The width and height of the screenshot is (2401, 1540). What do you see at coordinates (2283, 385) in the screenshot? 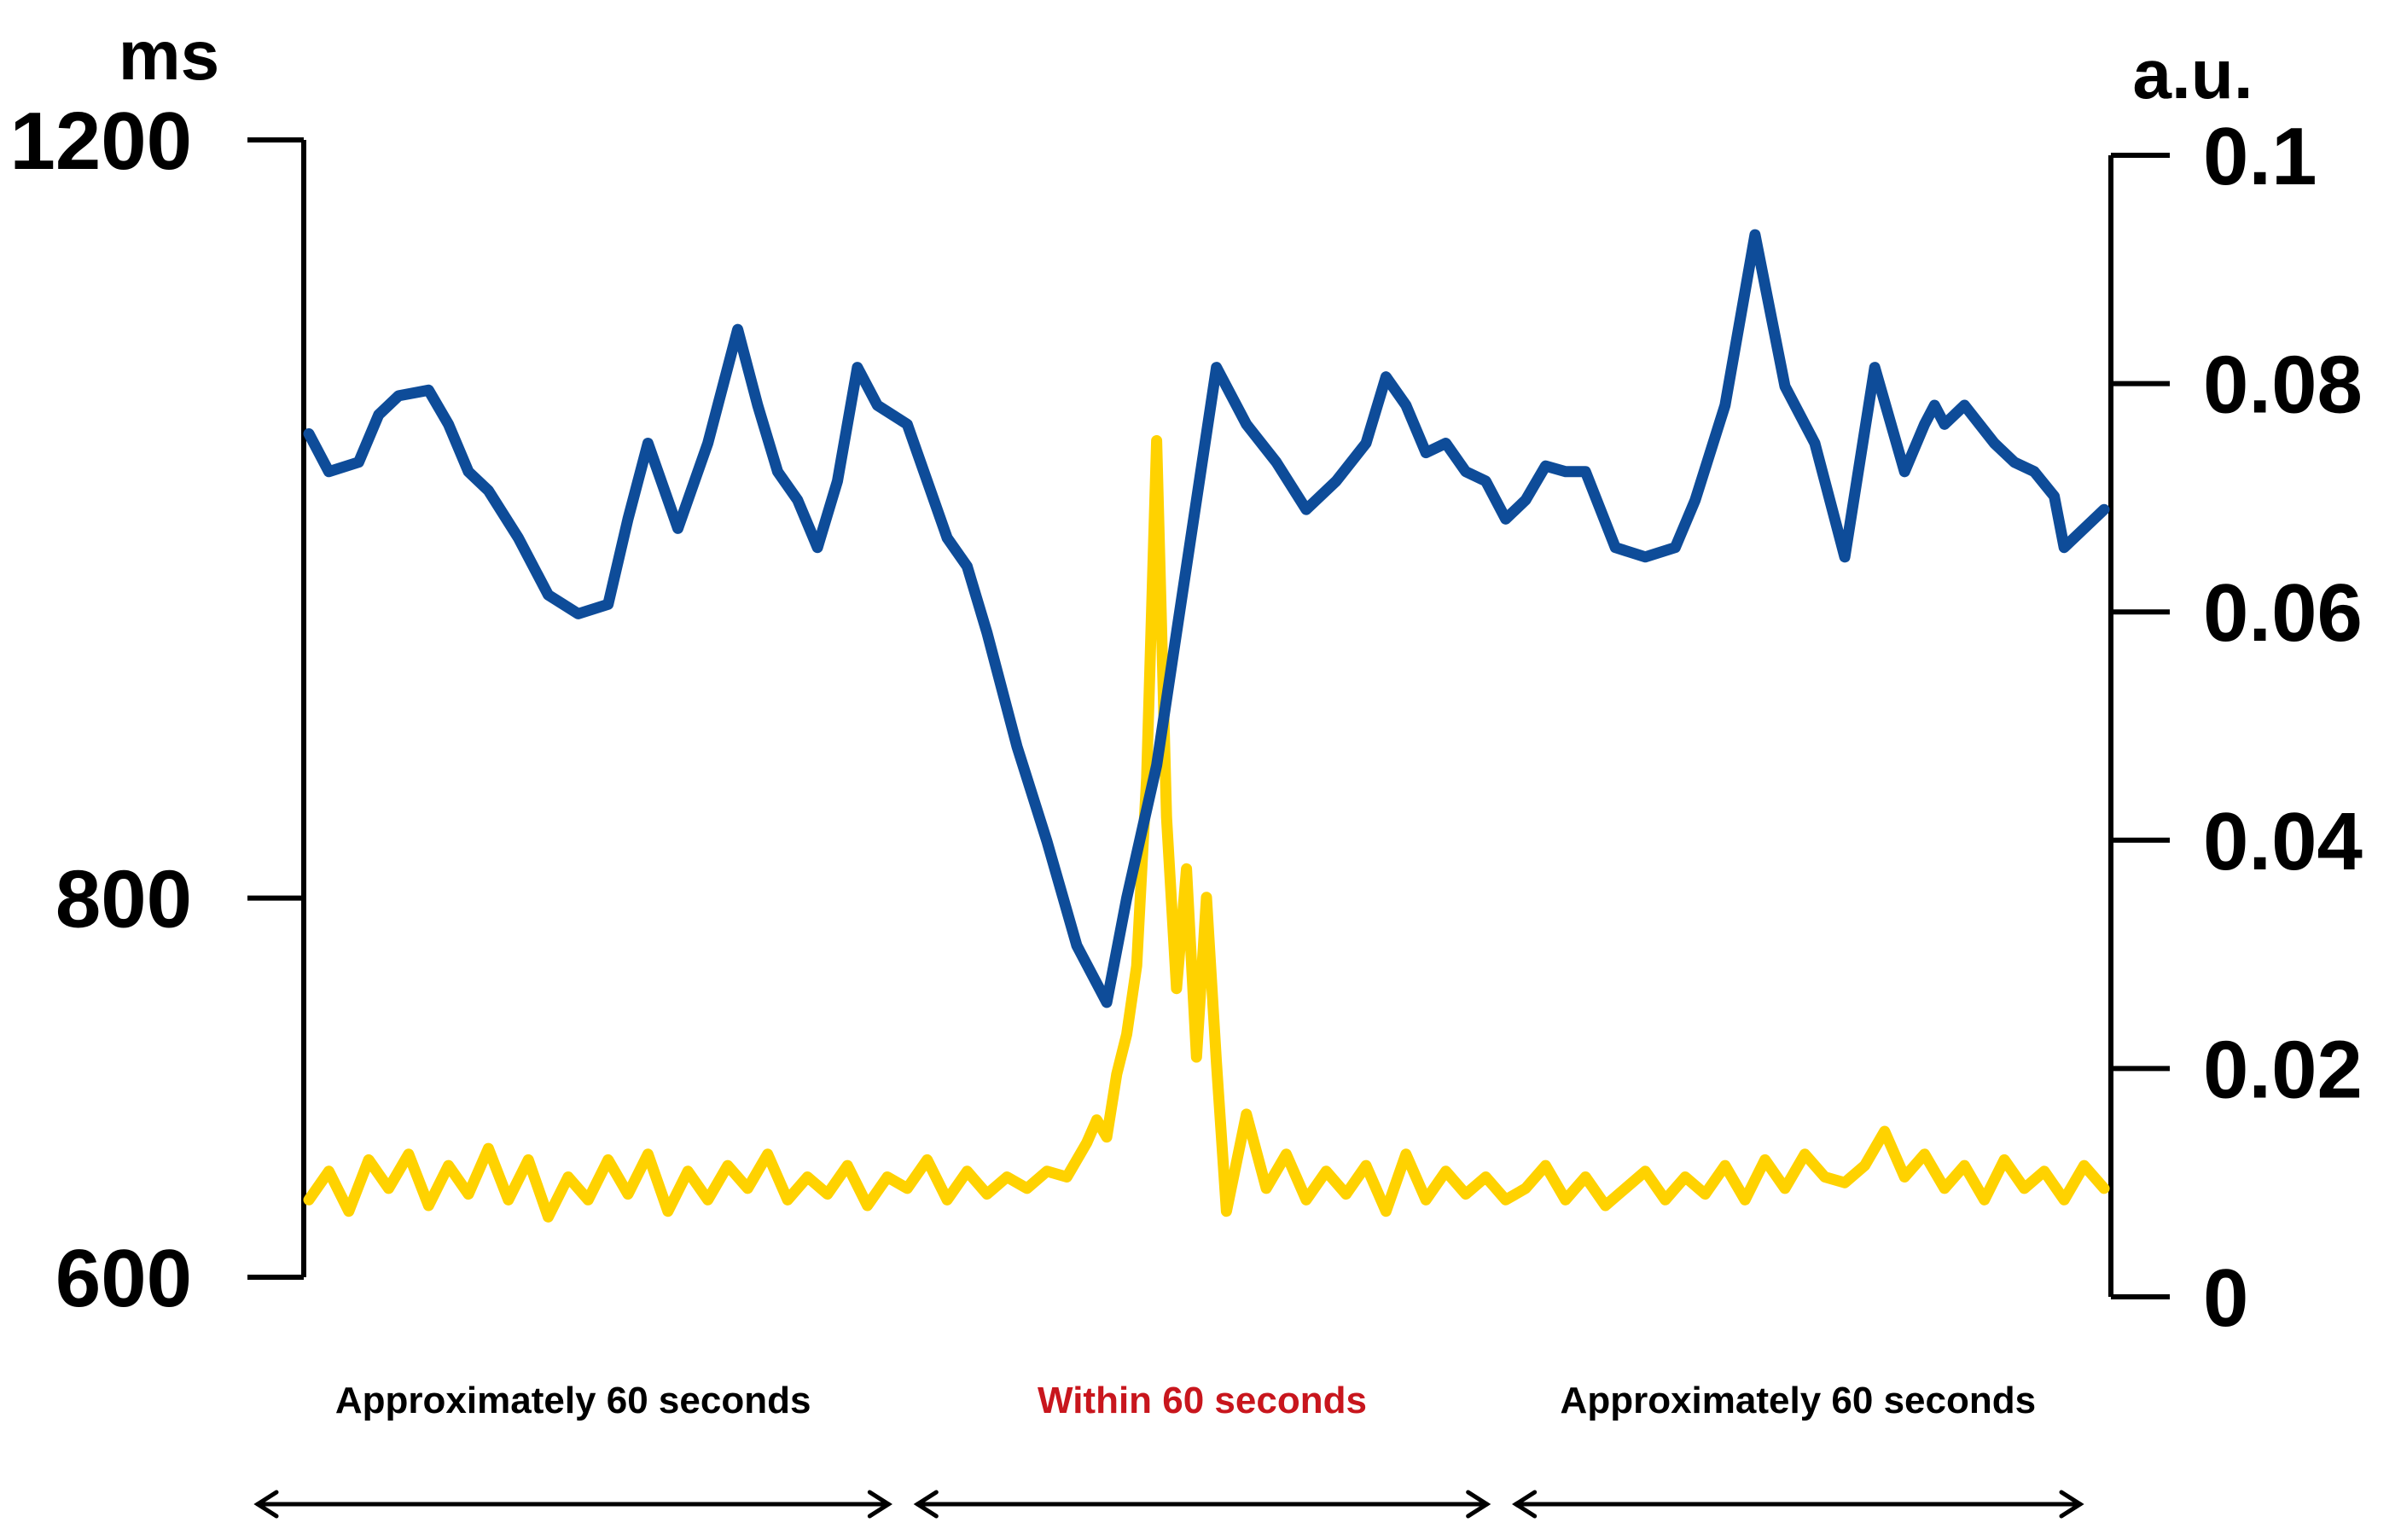
I see `right-tick-label: 0.08` at bounding box center [2283, 385].